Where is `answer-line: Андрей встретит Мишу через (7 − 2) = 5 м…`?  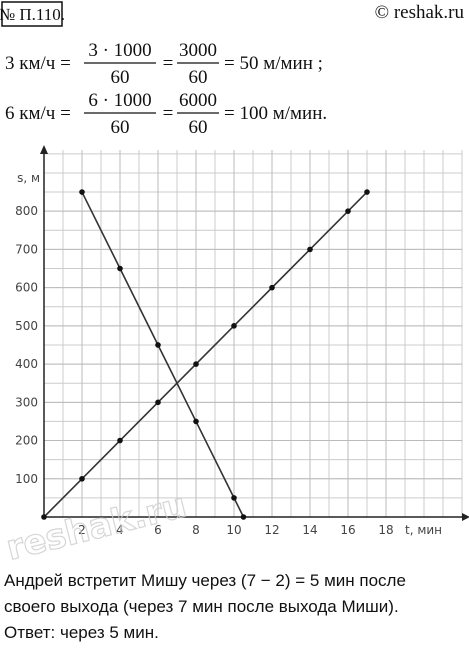
answer-line: Андрей встретит Мишу через (7 − 2) = 5 м… is located at coordinates (205, 580).